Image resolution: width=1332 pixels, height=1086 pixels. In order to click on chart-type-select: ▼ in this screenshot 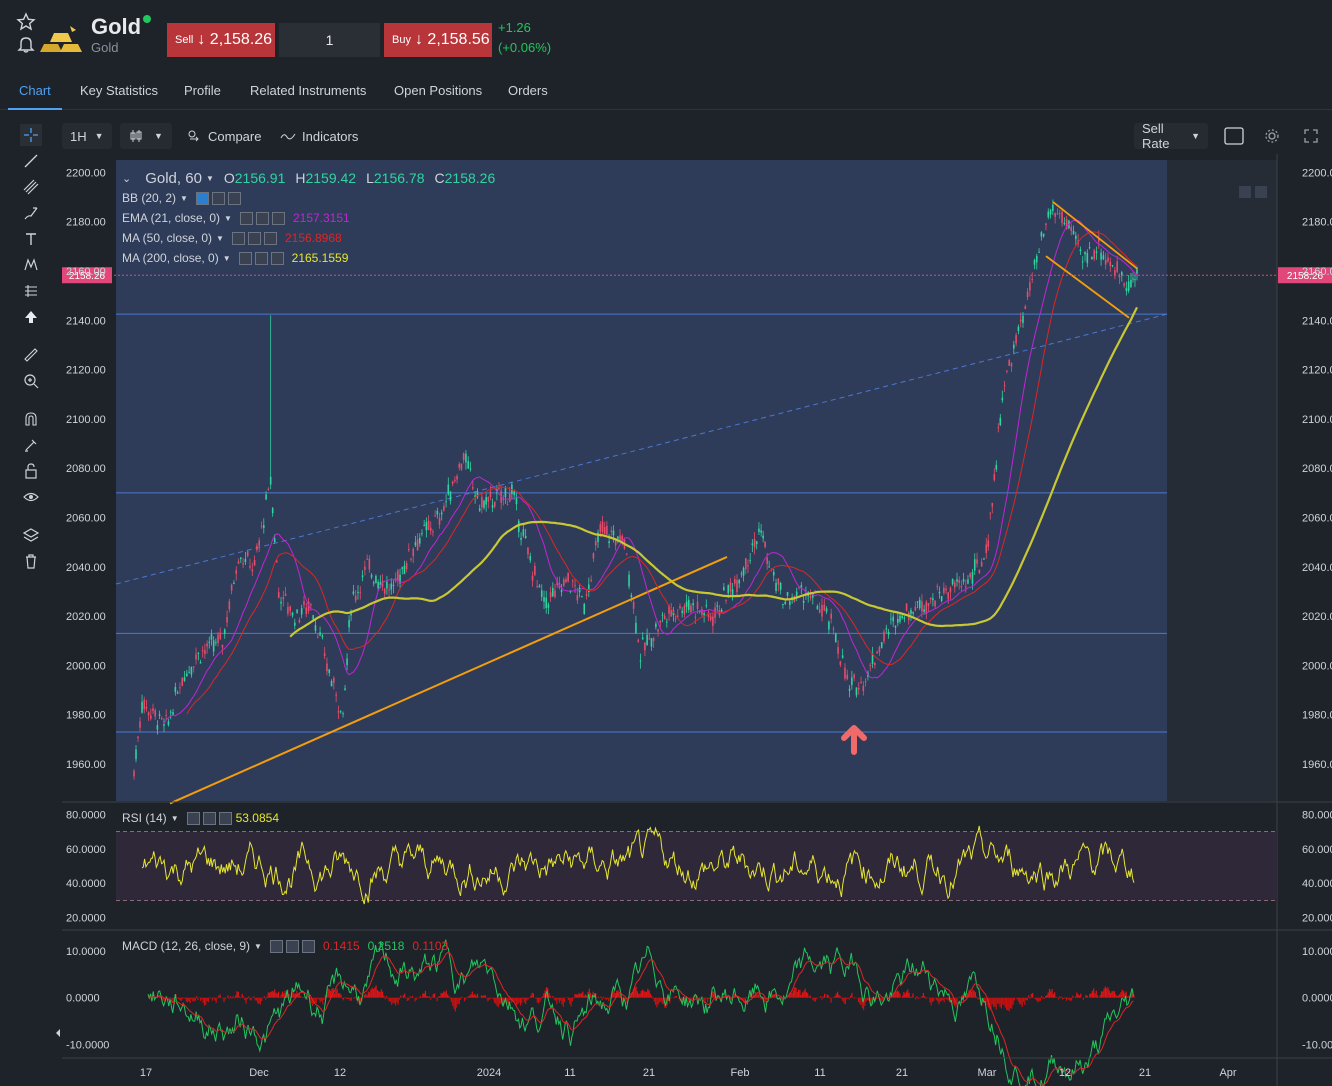, I will do `click(146, 136)`.